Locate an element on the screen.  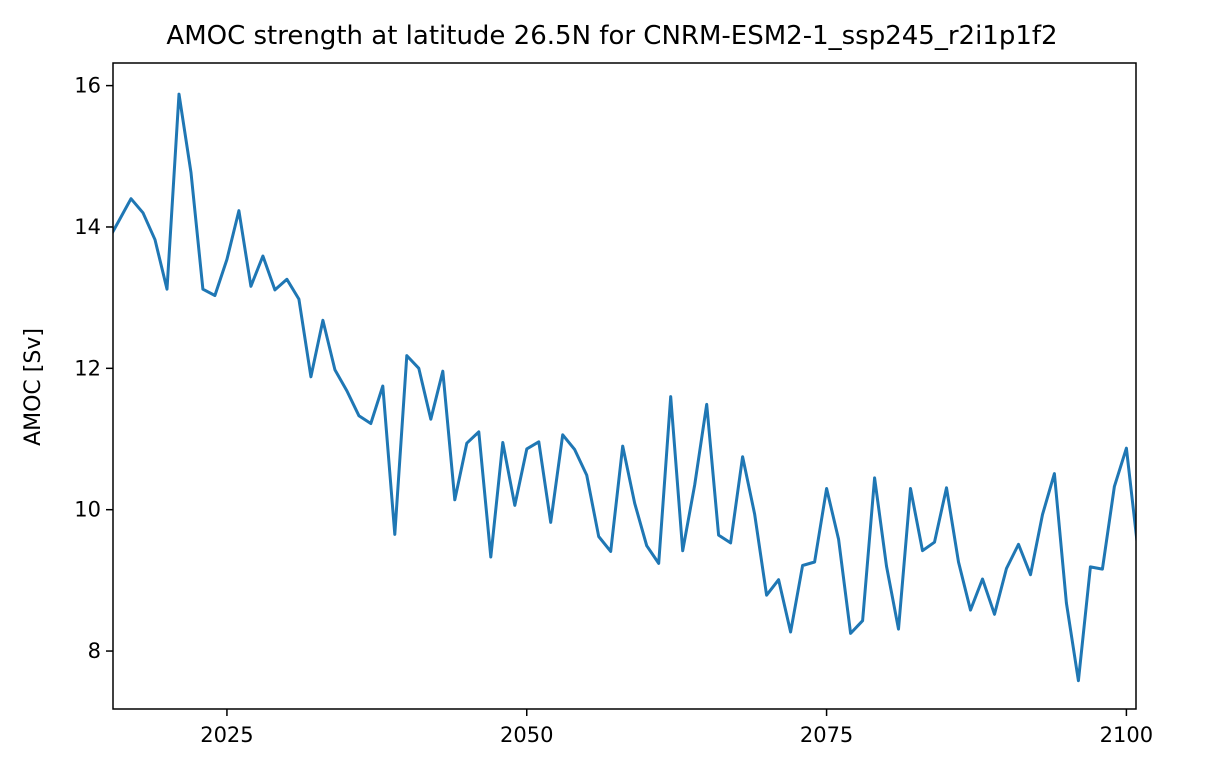
x-tick-label: 2075 is located at coordinates (826, 735).